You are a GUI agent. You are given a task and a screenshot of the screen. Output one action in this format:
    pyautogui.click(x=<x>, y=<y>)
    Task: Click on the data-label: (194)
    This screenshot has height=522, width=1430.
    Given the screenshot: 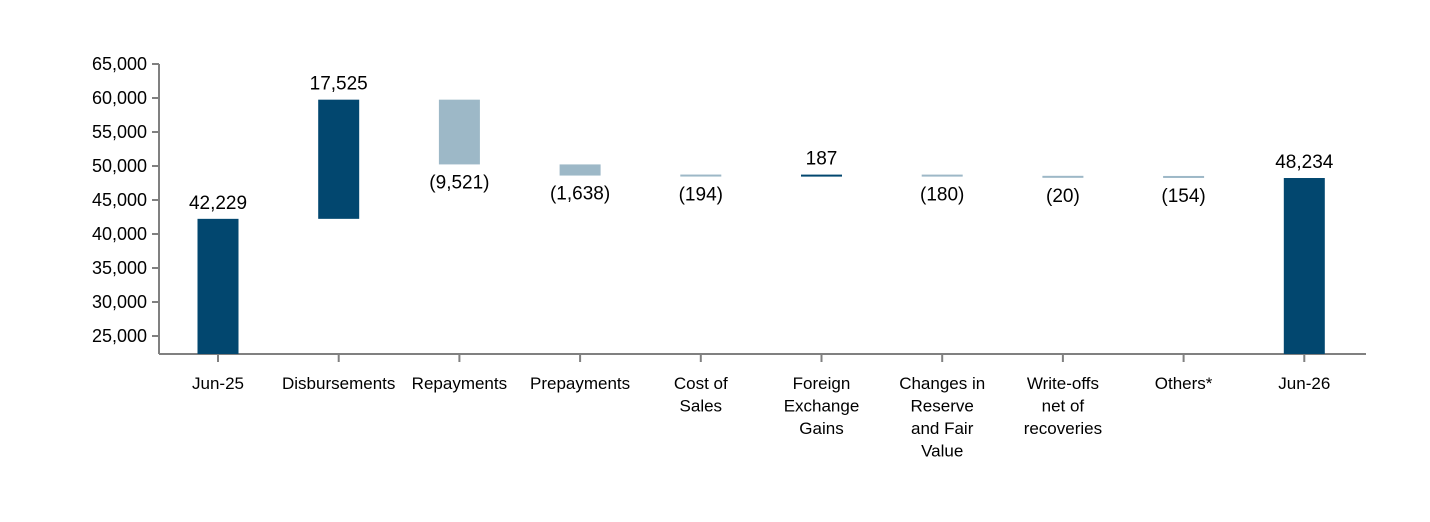 What is the action you would take?
    pyautogui.click(x=701, y=195)
    